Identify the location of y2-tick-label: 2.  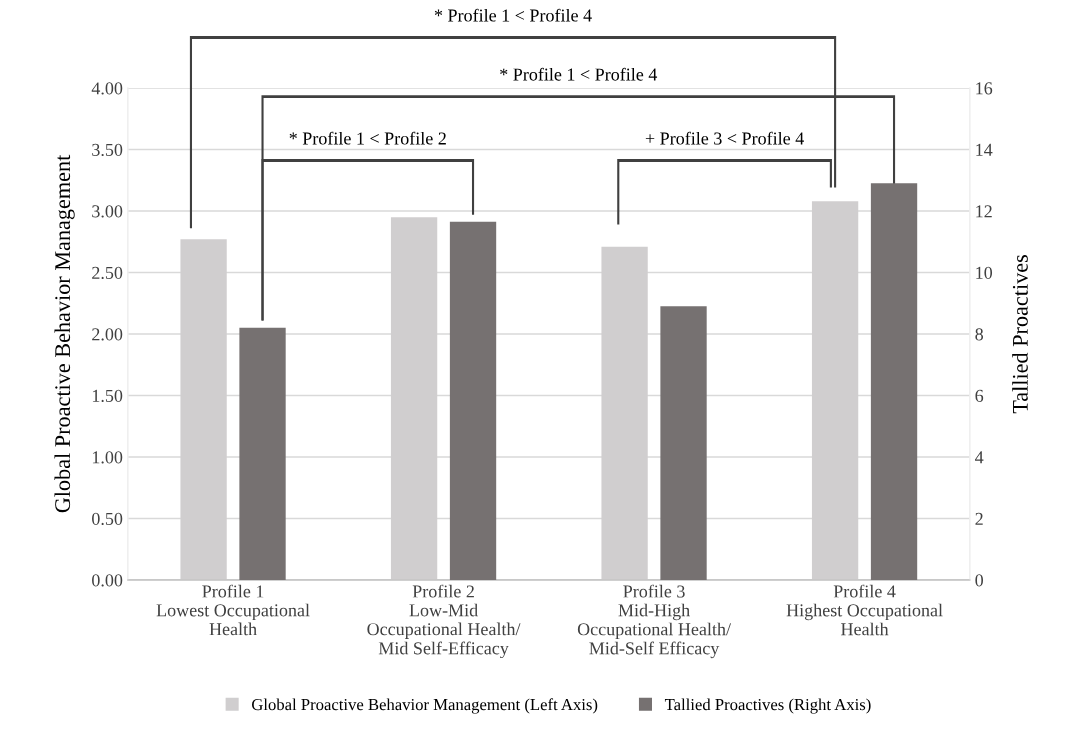
(979, 518).